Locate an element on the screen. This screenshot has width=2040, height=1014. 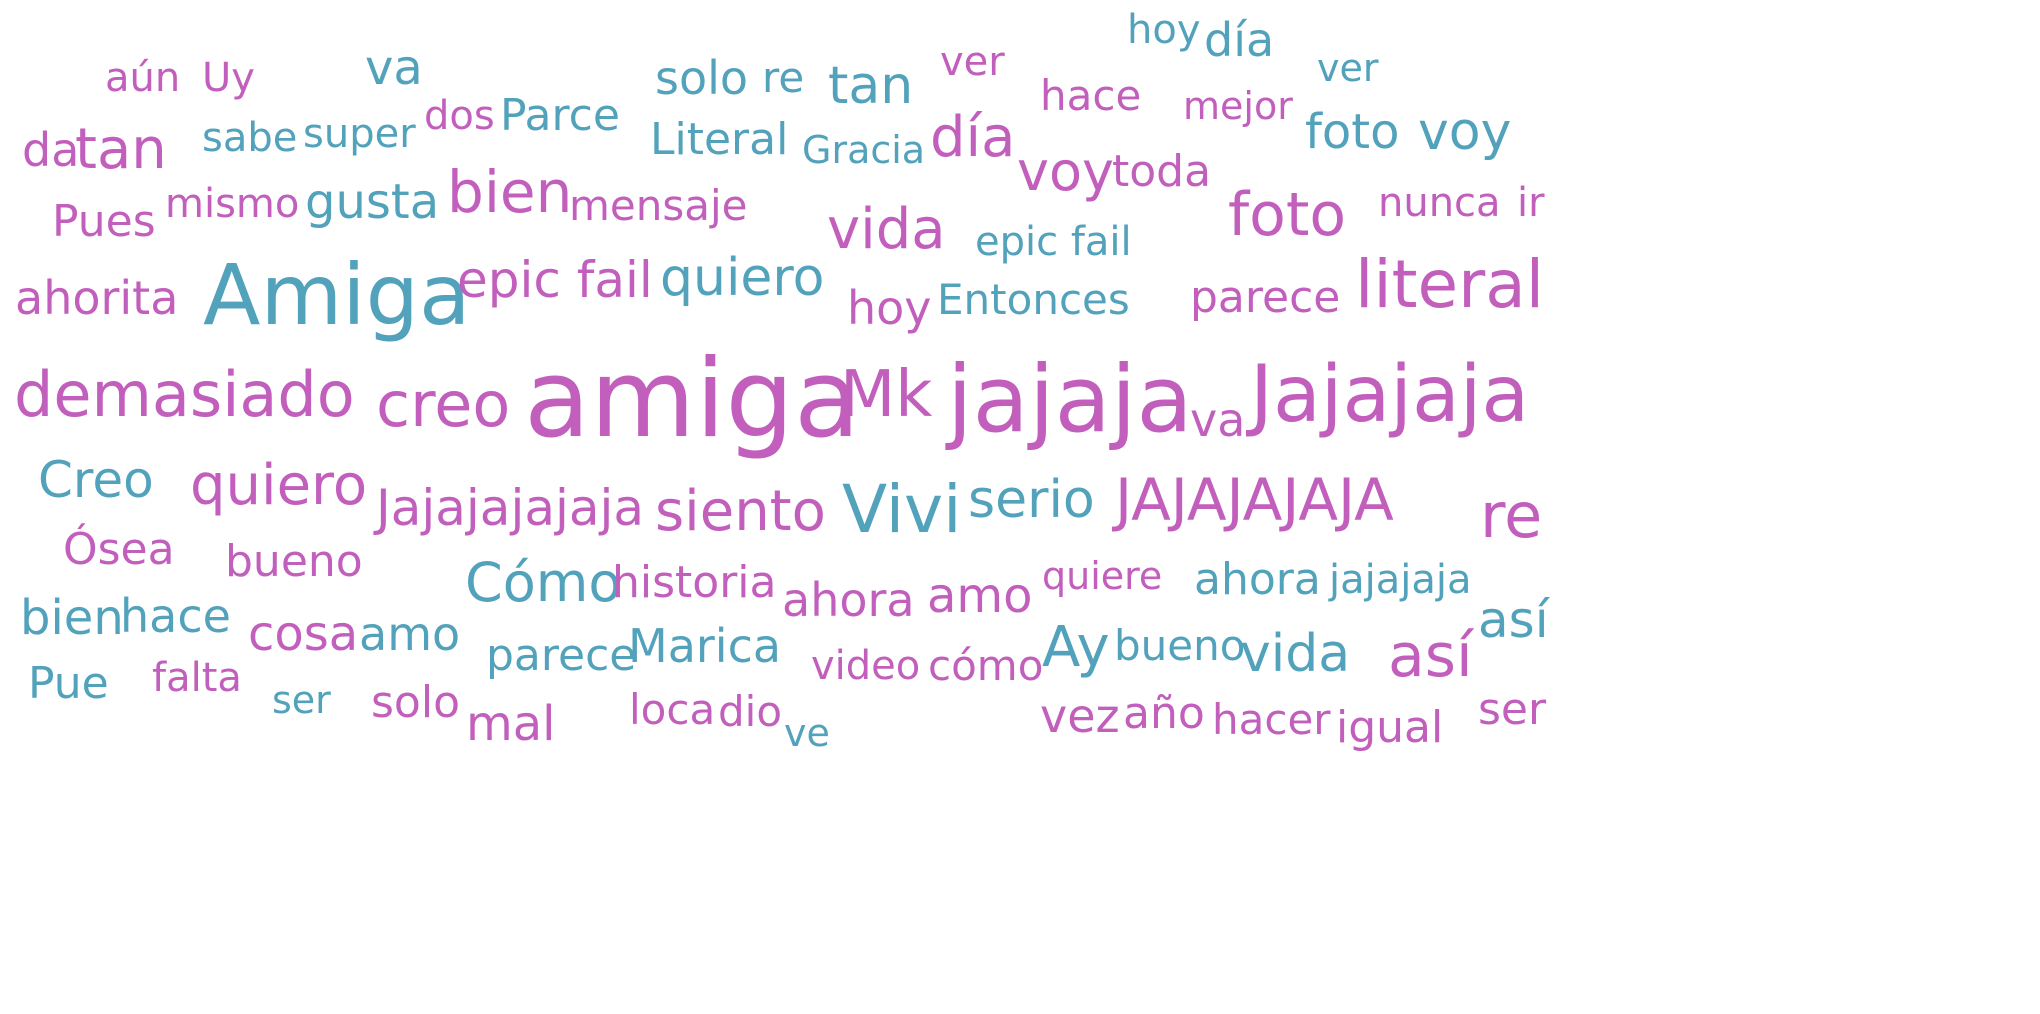
word-cloud-word: jajaja is located at coordinates (1070, 399).